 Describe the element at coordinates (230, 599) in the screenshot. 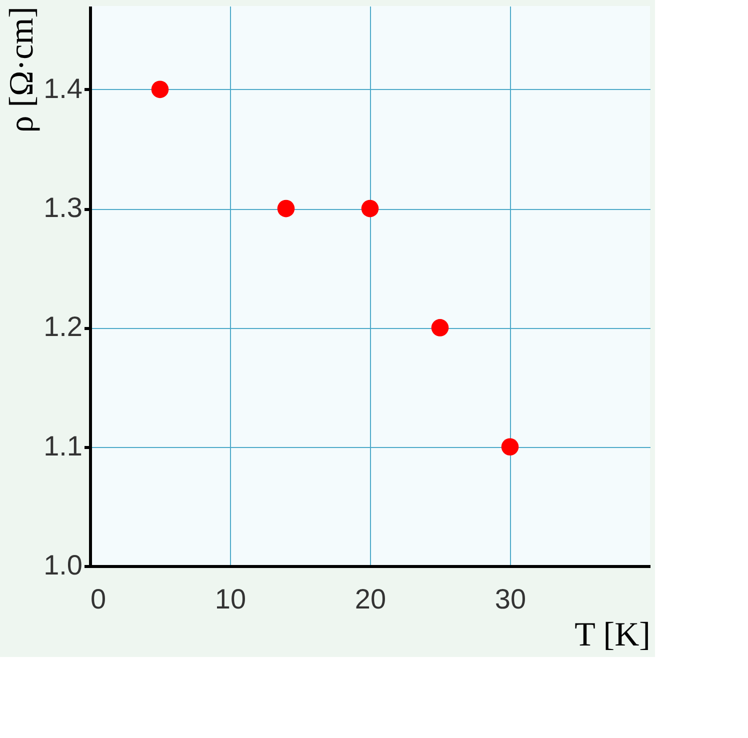

I see `x-tick-label: 10` at that location.